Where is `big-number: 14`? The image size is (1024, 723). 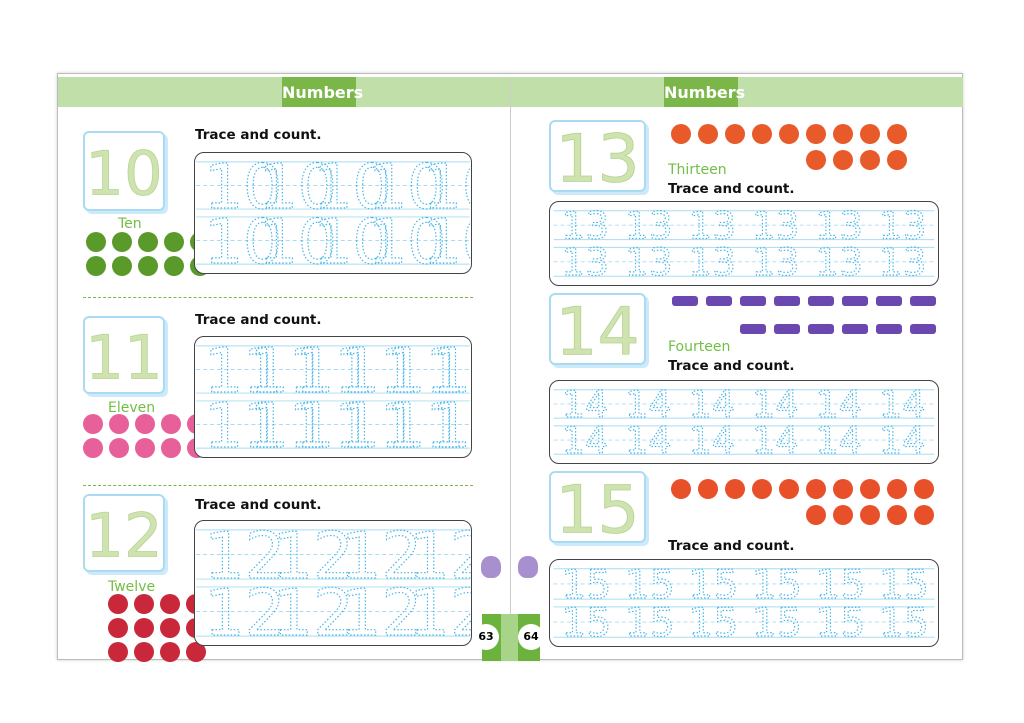 big-number: 14 is located at coordinates (597, 329).